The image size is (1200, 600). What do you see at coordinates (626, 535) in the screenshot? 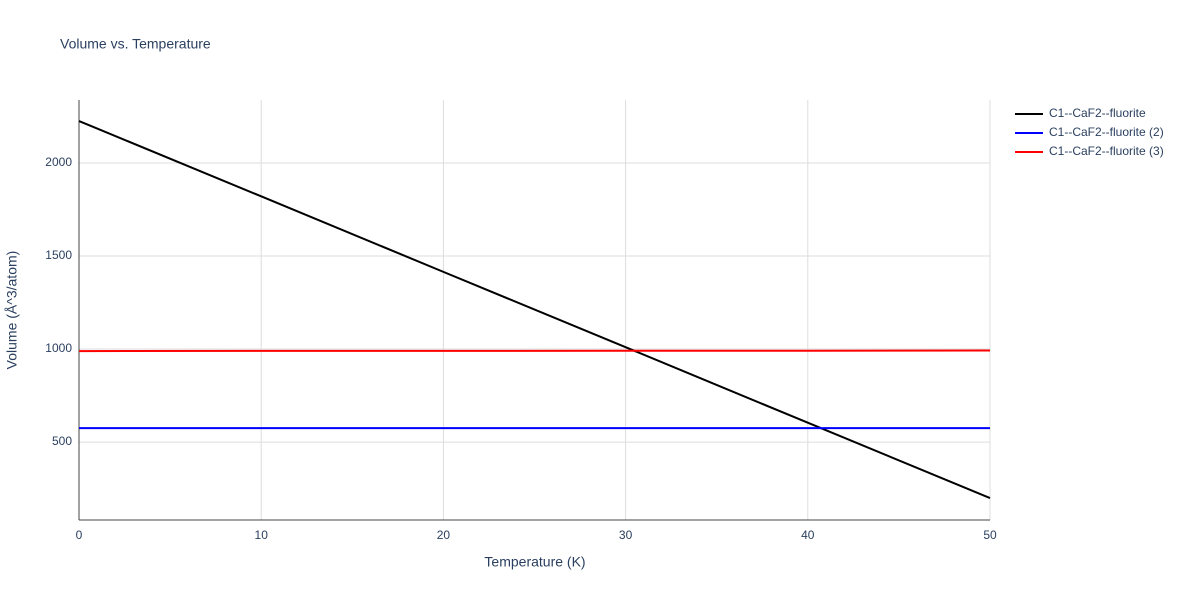
I see `x-tick-label: 30` at bounding box center [626, 535].